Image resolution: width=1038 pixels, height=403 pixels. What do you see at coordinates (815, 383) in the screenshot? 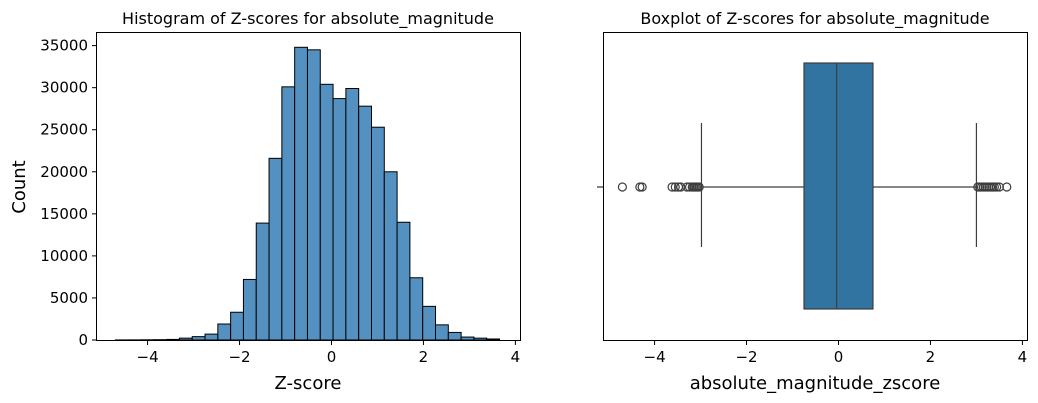
I see `boxplot-x-label: absolute_magnitude_zscore` at bounding box center [815, 383].